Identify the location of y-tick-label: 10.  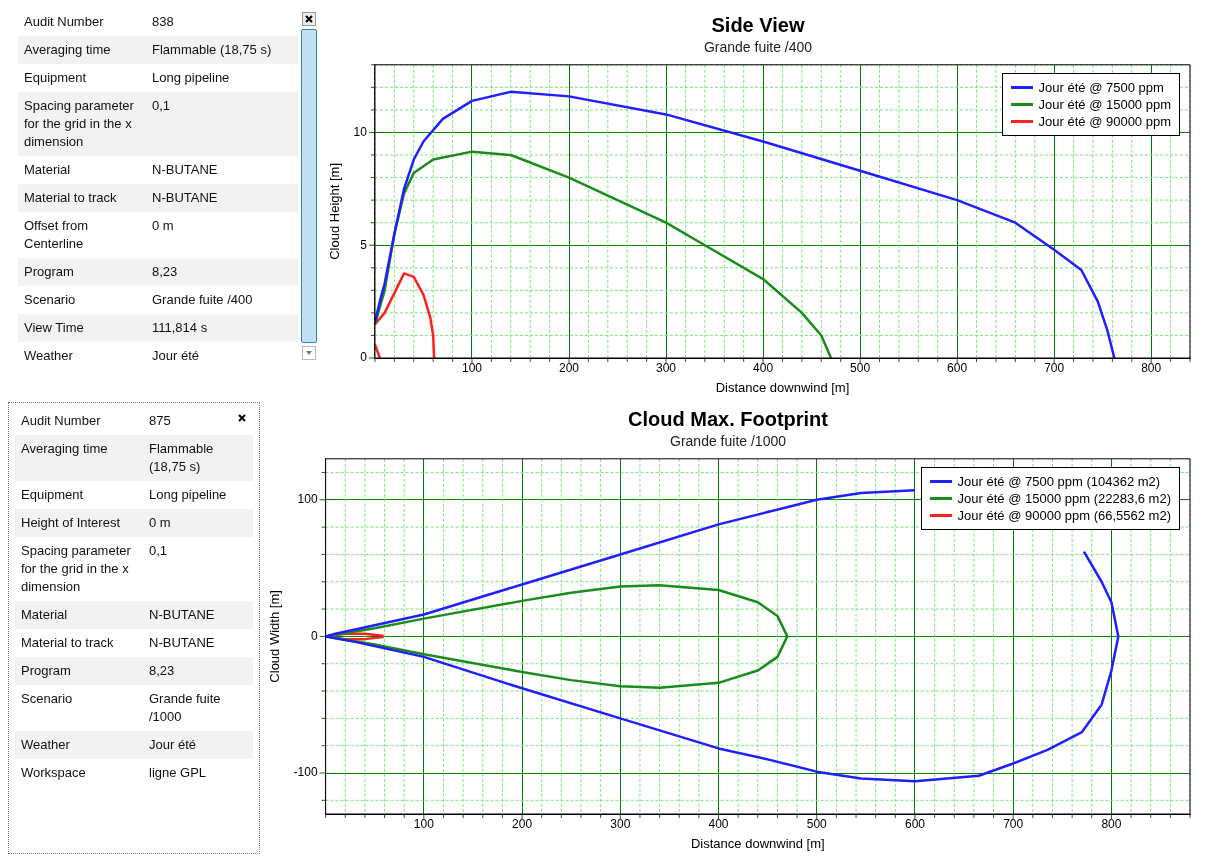
(360, 131).